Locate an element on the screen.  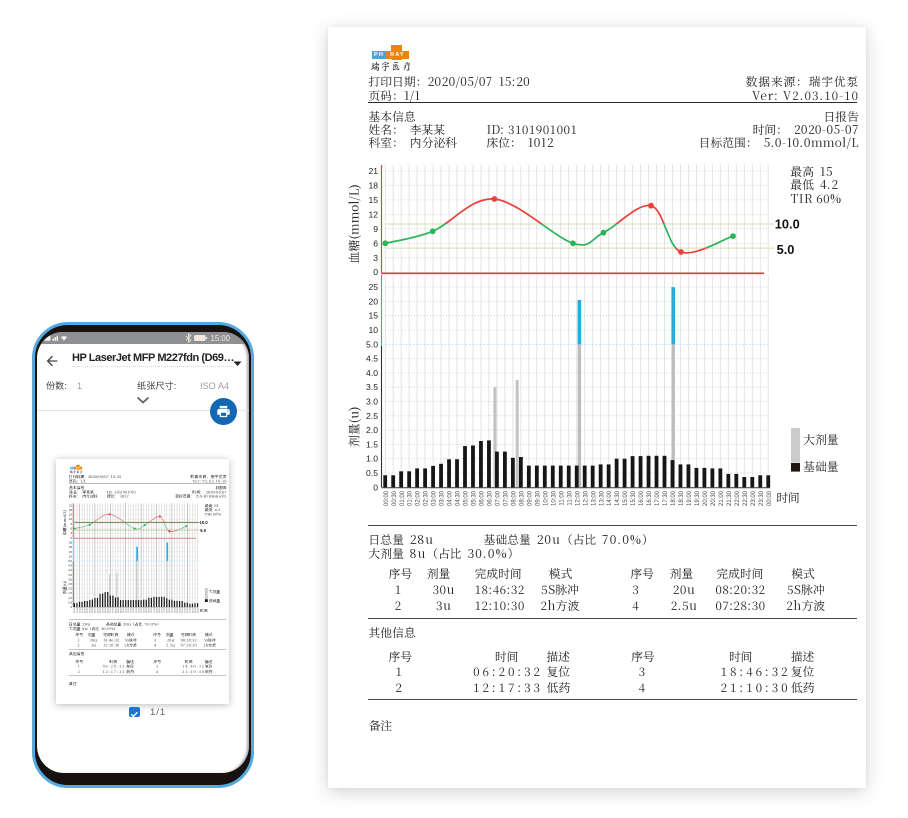
svg-text: 18:30 is located at coordinates (170, 610).